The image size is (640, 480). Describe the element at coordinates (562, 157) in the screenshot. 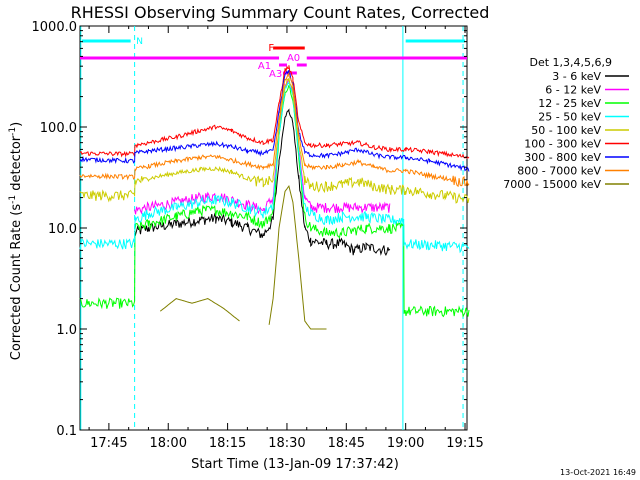

I see `legend-entry-label: 300 - 800 keV` at that location.